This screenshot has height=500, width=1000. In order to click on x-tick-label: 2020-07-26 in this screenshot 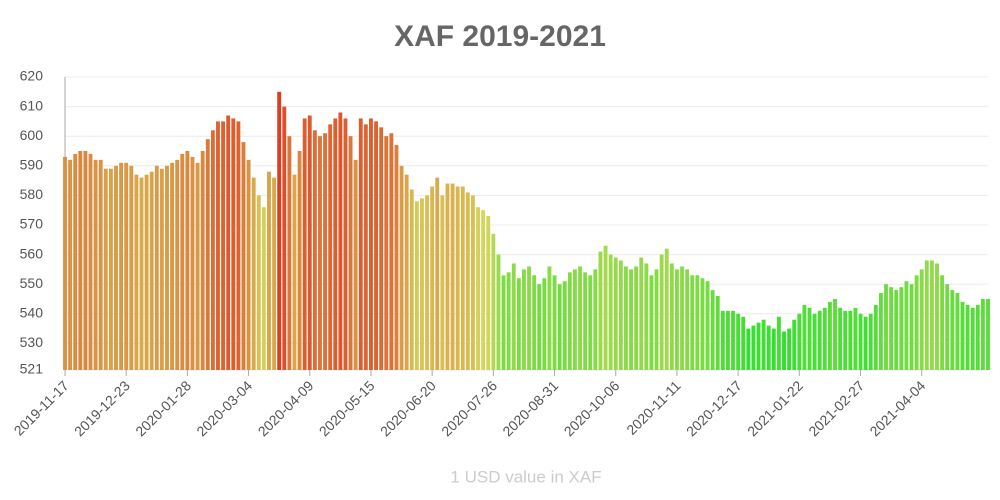, I will do `click(469, 408)`.